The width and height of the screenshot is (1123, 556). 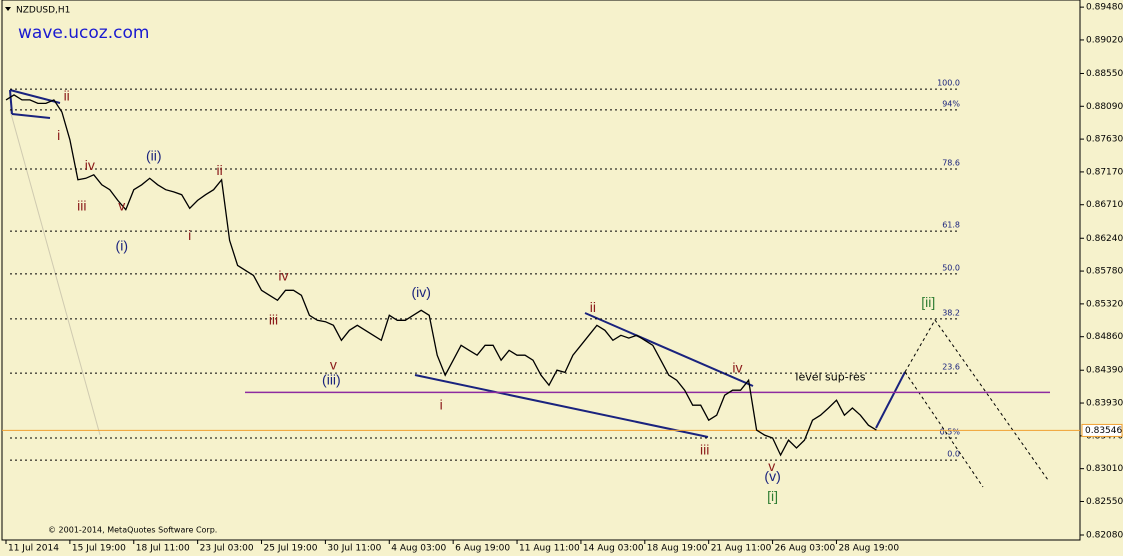 I want to click on fib-label: 100.0, so click(x=948, y=83).